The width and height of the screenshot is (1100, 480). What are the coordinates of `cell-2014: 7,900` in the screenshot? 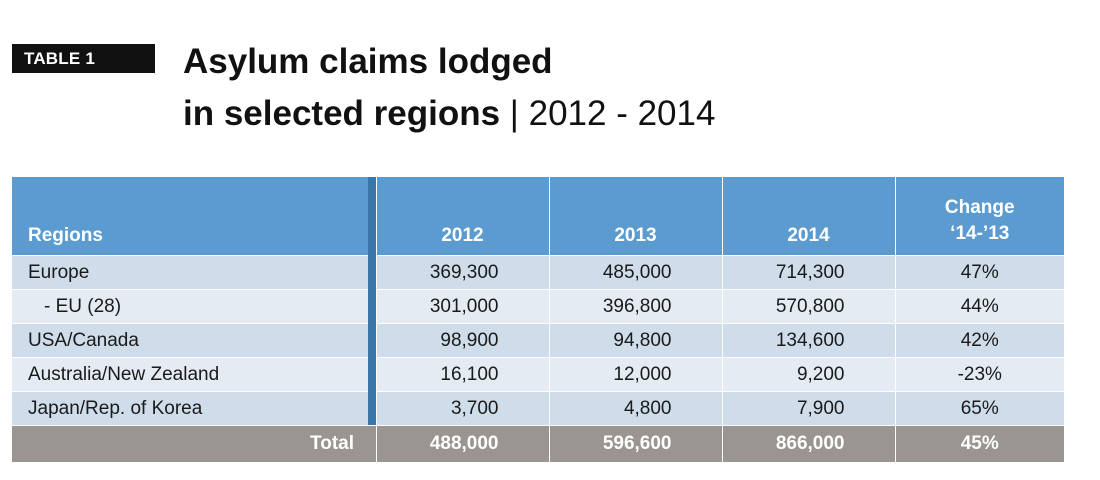 It's located at (808, 408).